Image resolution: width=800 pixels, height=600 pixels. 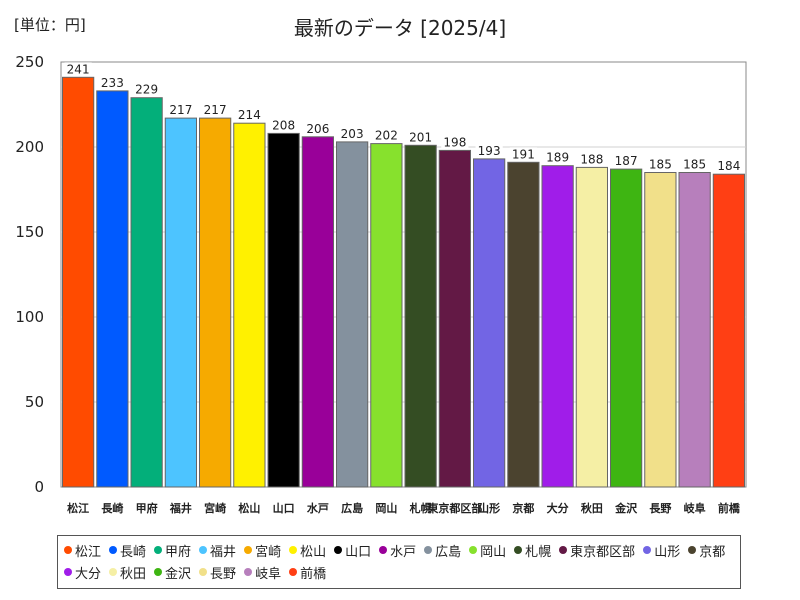 I want to click on legend-label: 岡山, so click(x=493, y=552).